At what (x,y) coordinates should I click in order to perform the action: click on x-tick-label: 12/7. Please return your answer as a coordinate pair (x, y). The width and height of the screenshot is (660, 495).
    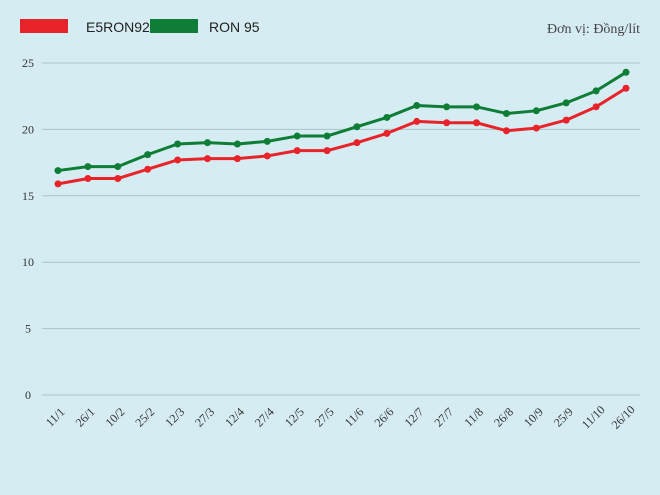
    Looking at the image, I should click on (413, 417).